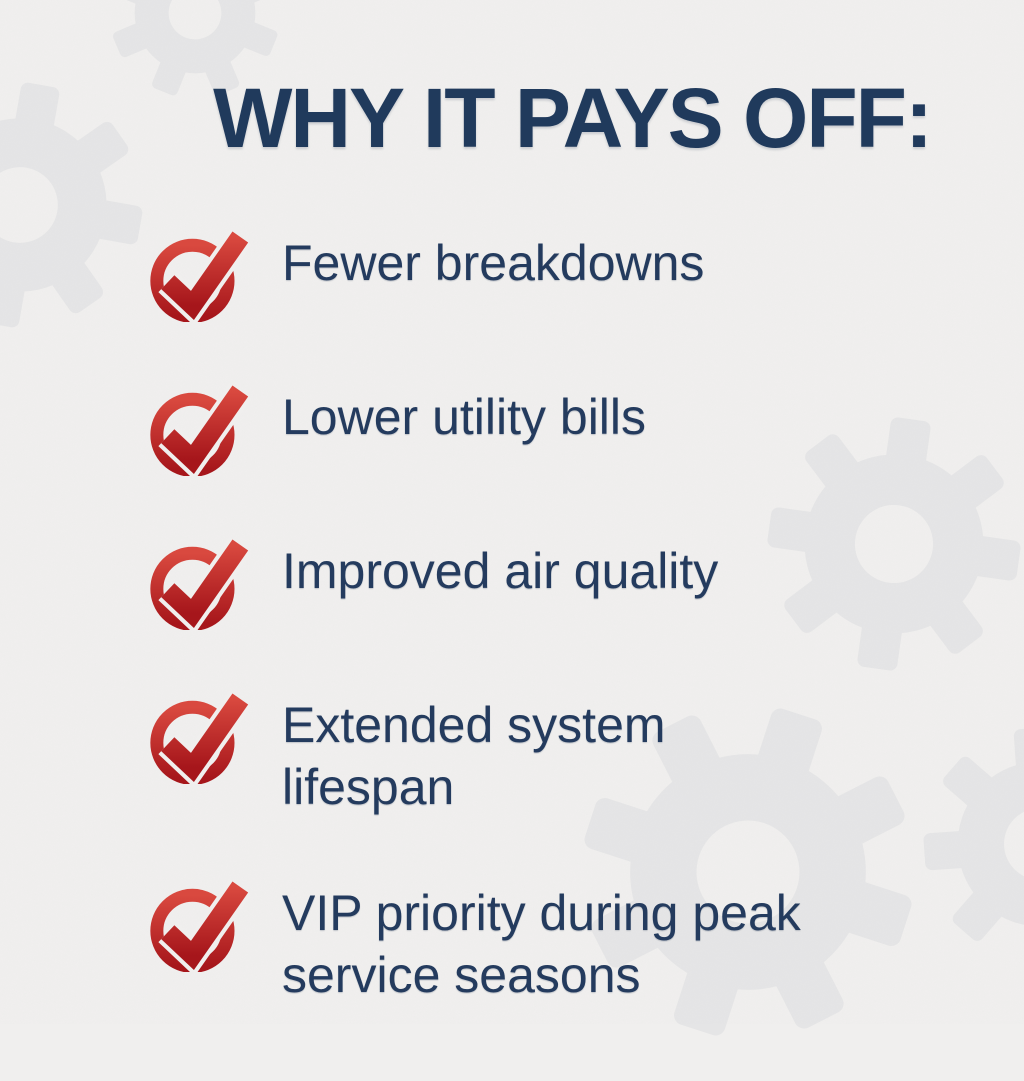  What do you see at coordinates (500, 571) in the screenshot?
I see `list-item-label: Improved air quality` at bounding box center [500, 571].